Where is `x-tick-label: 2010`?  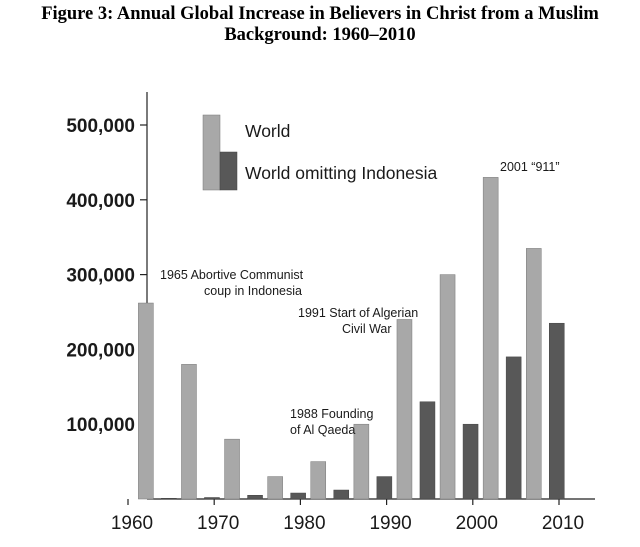
x-tick-label: 2010 is located at coordinates (563, 523).